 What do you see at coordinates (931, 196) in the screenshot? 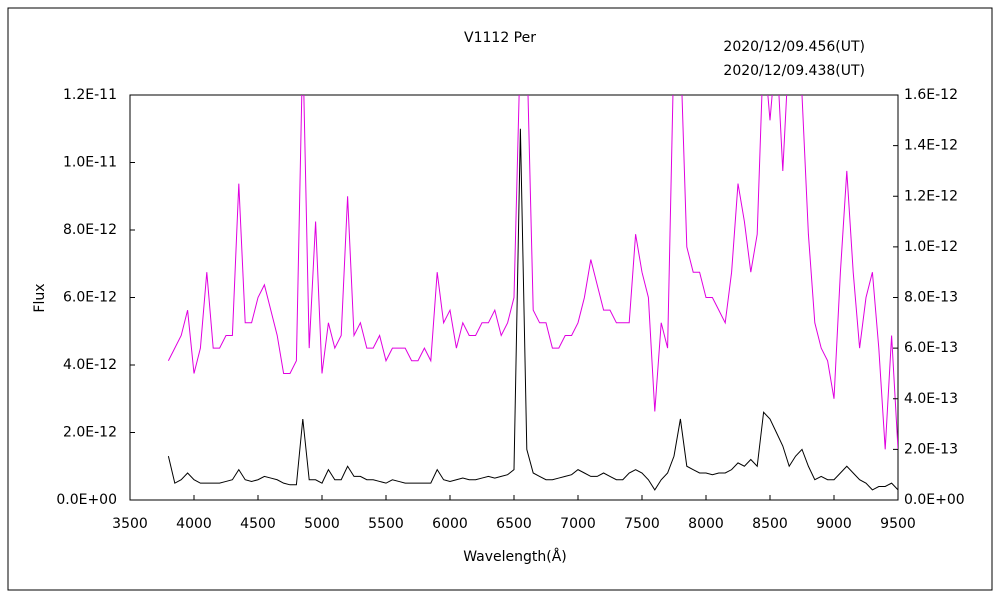
I see `y2-tick-label: 1.2E-12` at bounding box center [931, 196].